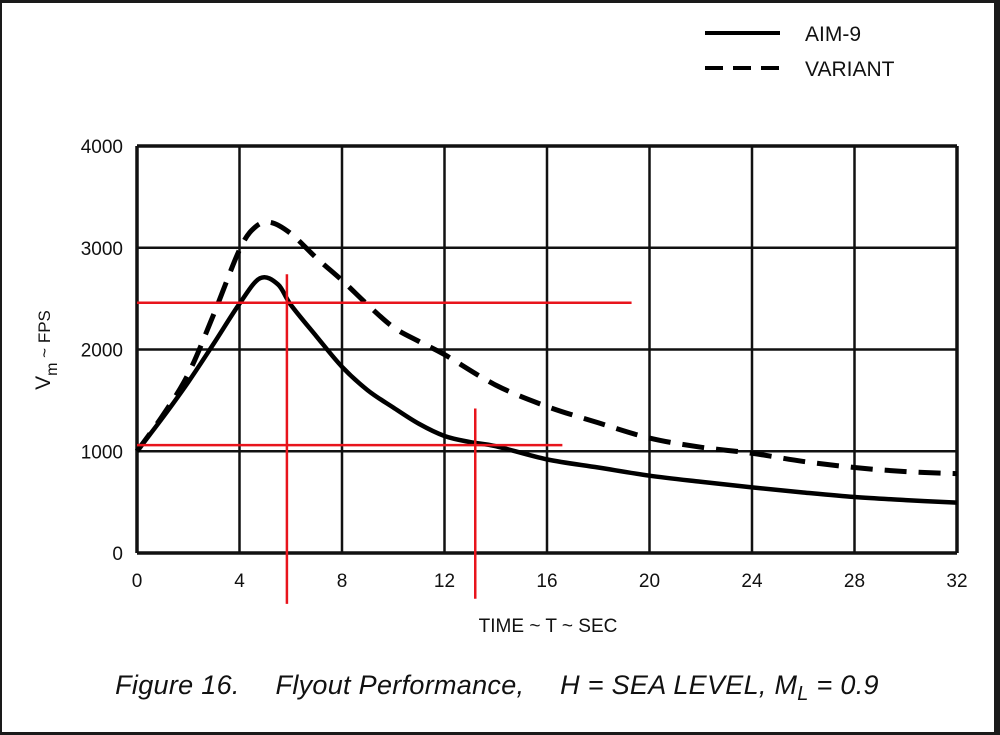  Describe the element at coordinates (833, 34) in the screenshot. I see `legend-label-aim-9: AIM-9` at that location.